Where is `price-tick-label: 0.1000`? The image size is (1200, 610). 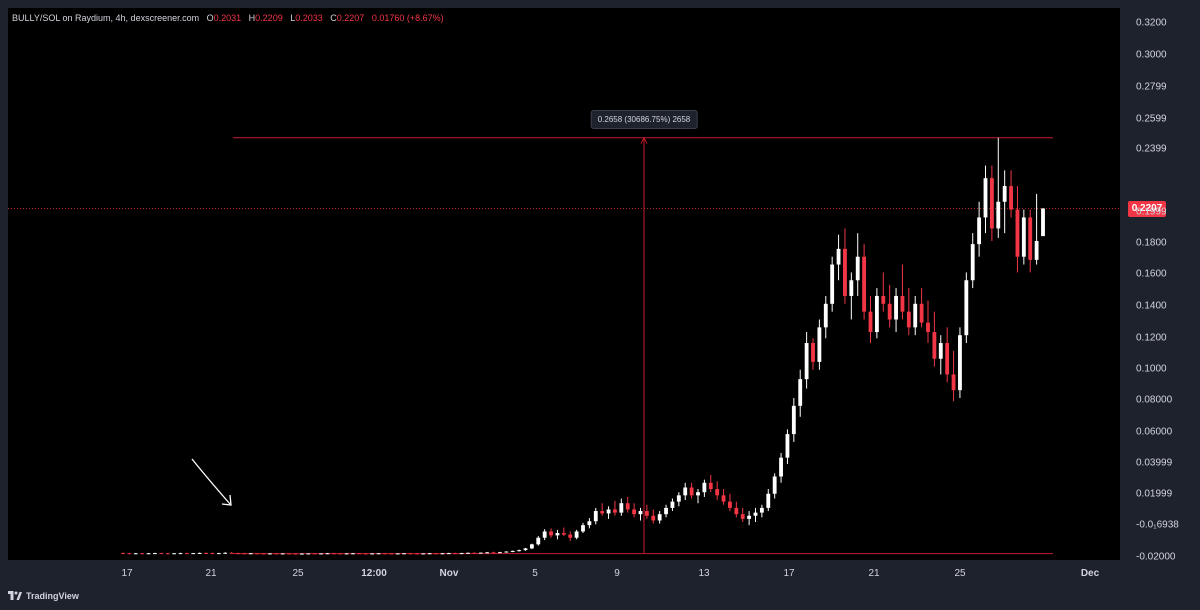 price-tick-label: 0.1000 is located at coordinates (1151, 369).